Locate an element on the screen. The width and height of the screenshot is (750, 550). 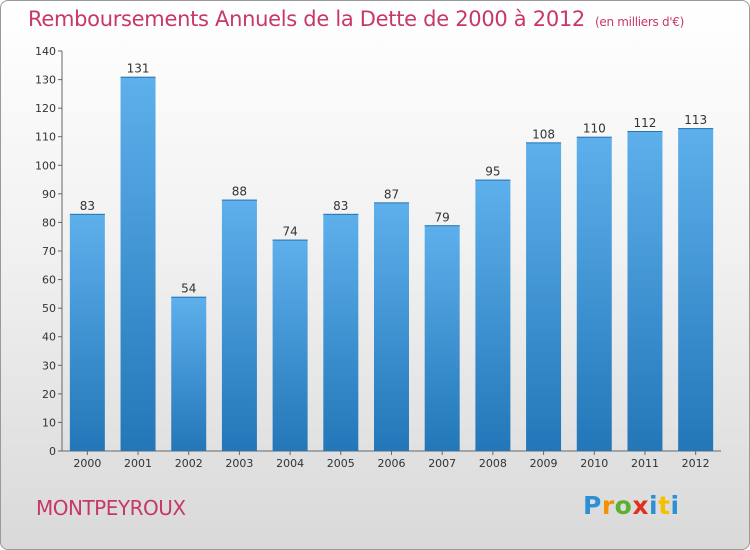
value-label: 74 is located at coordinates (289, 232).